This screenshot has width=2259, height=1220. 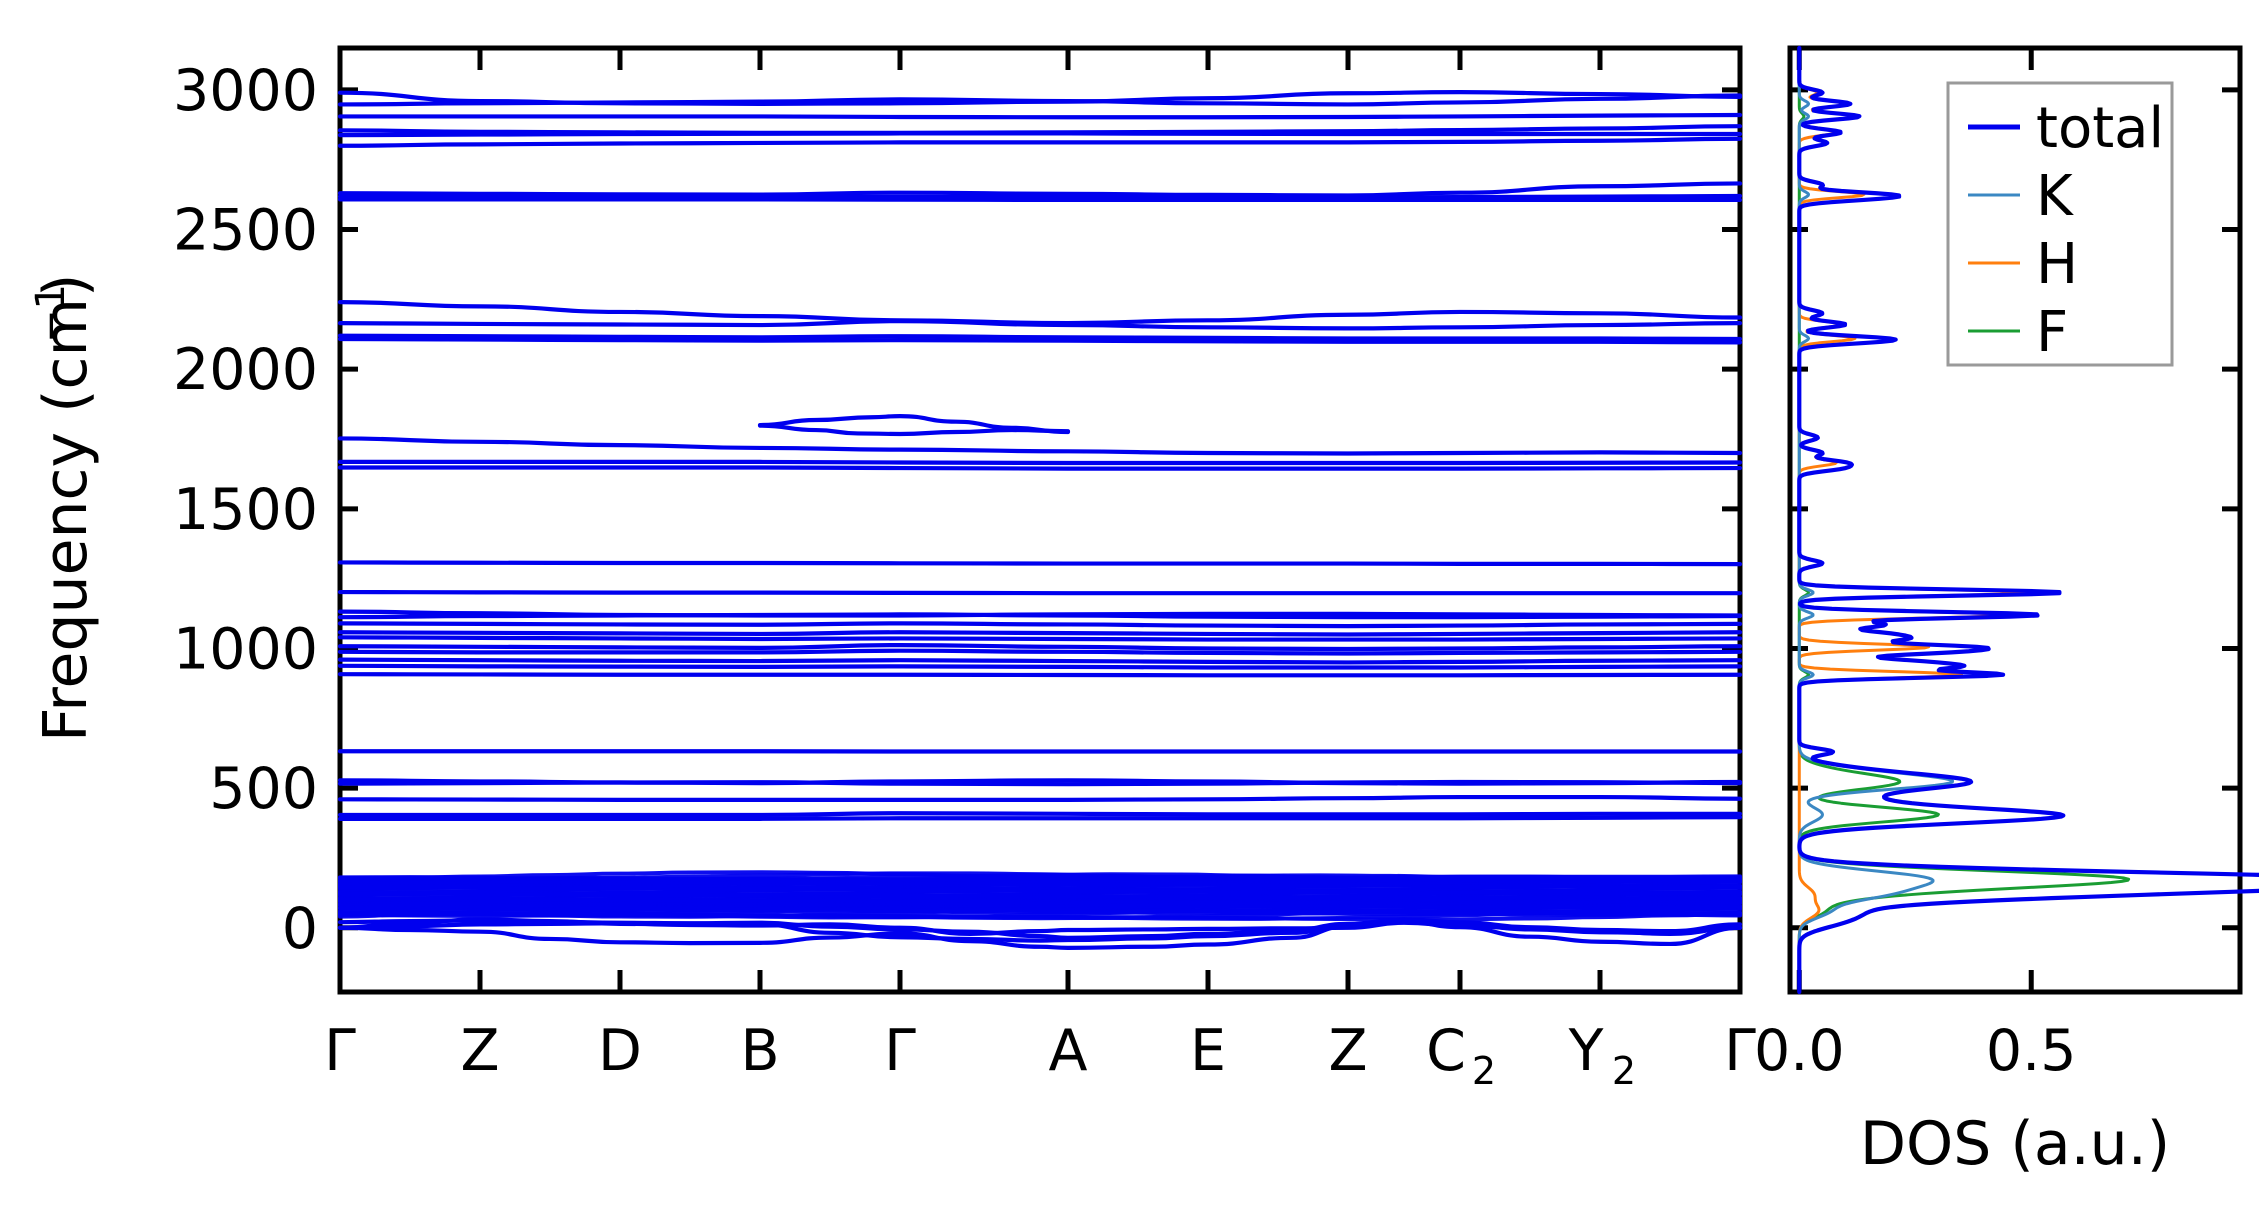 I want to click on dos-axis-label-text: DOS (a.u.), so click(x=2015, y=1144).